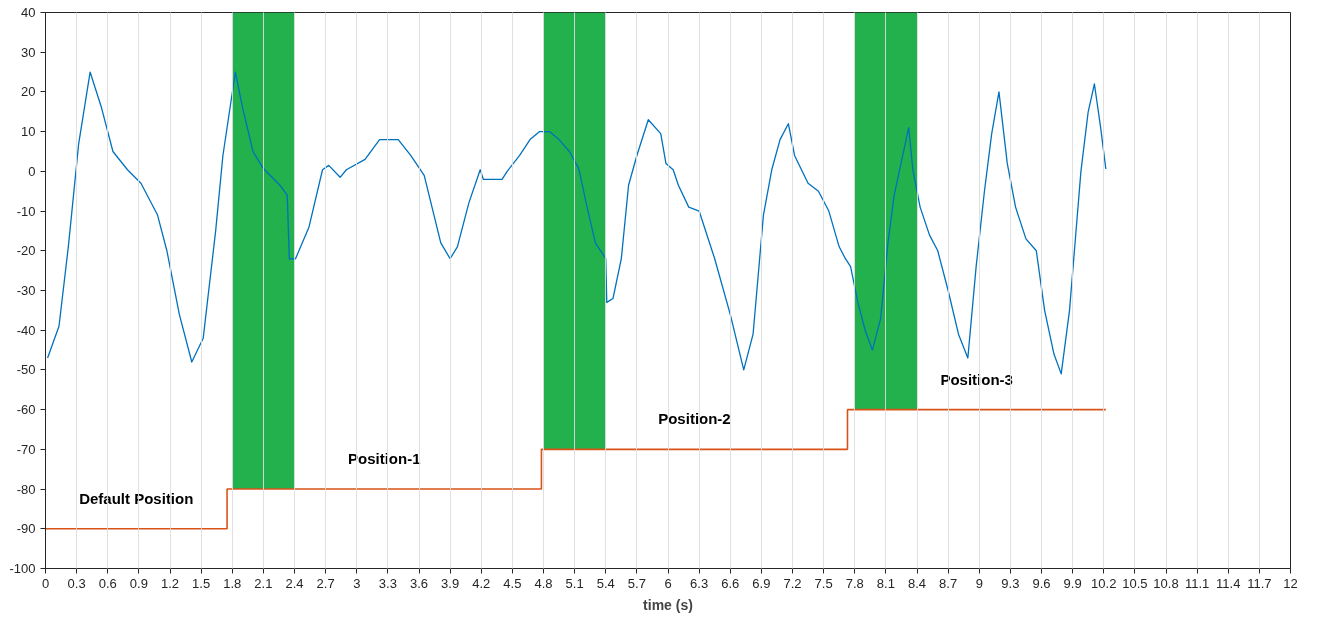 This screenshot has height=625, width=1322. I want to click on x-tick-label: 2.7, so click(325, 583).